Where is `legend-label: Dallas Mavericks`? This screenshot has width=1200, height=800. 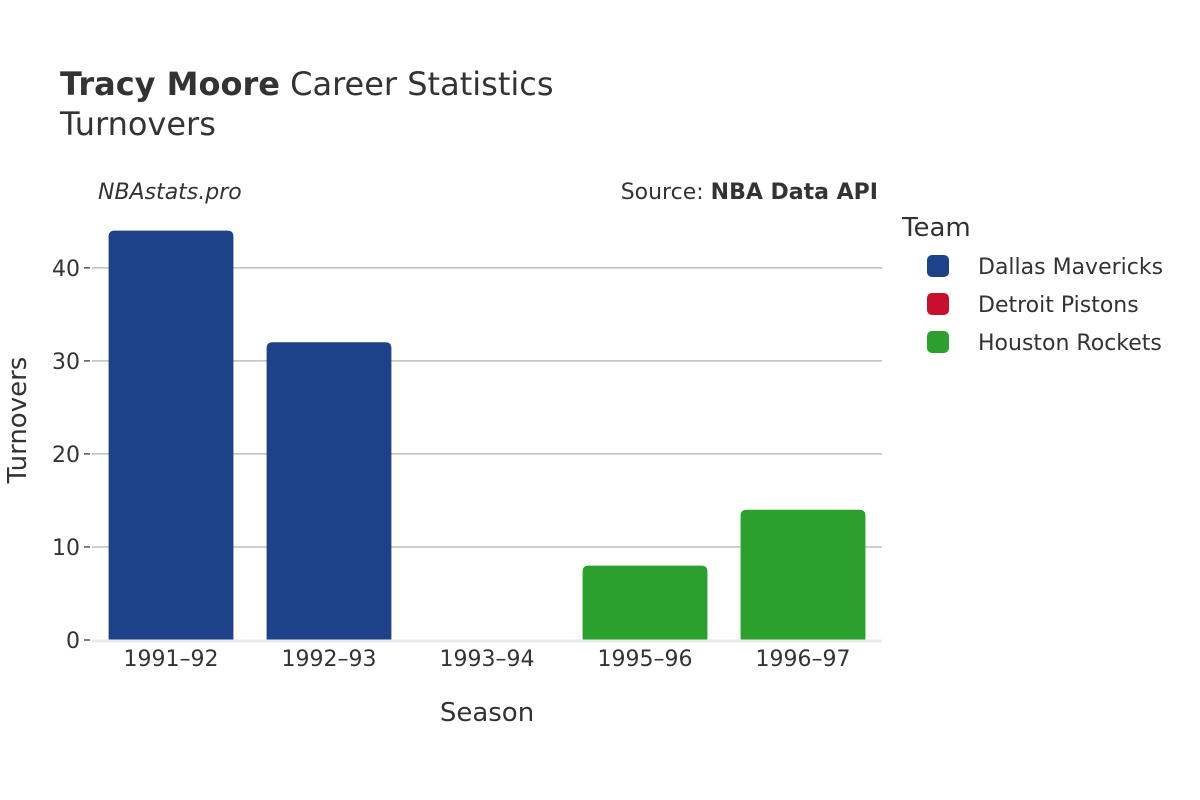 legend-label: Dallas Mavericks is located at coordinates (1070, 267).